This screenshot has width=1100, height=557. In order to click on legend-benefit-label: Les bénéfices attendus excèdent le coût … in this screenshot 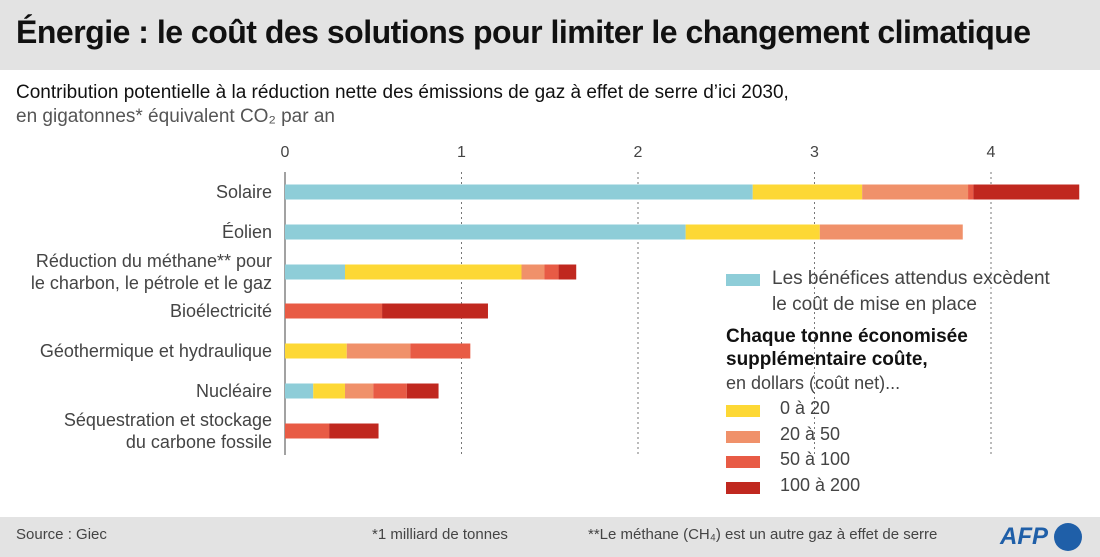, I will do `click(936, 292)`.